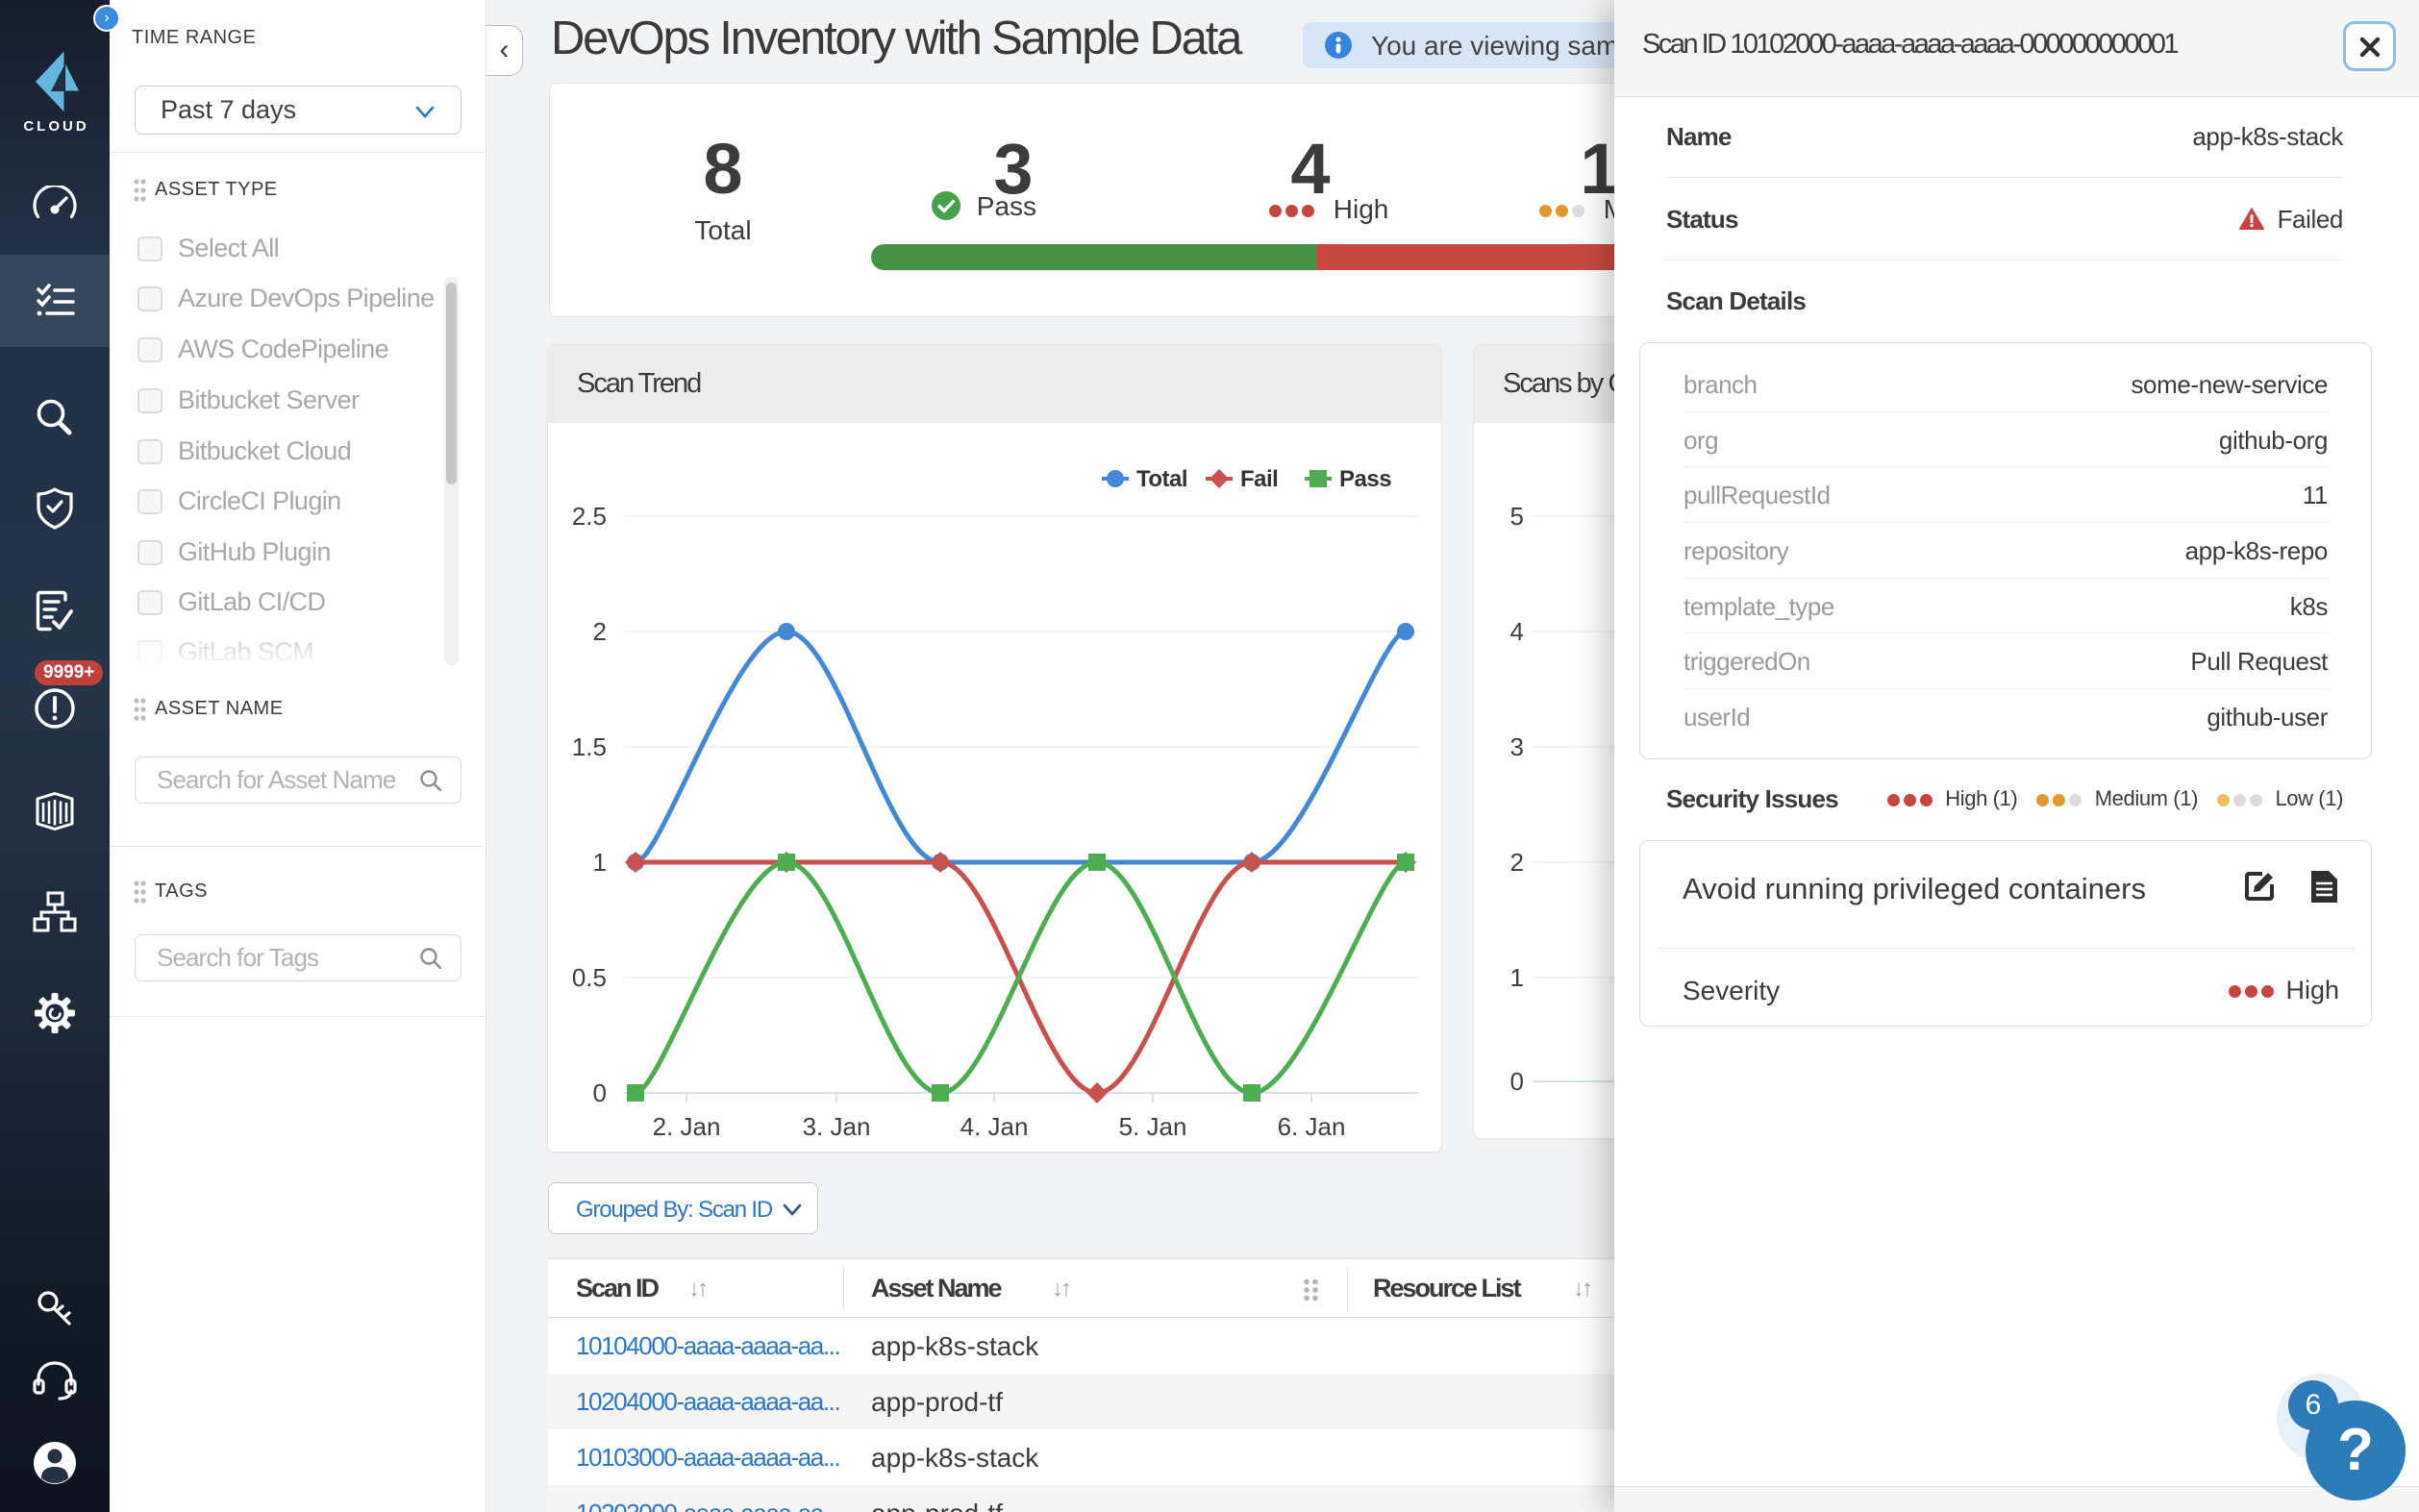 This screenshot has height=1512, width=2419. What do you see at coordinates (687, 1126) in the screenshot?
I see `svg-text: 2. Jan` at bounding box center [687, 1126].